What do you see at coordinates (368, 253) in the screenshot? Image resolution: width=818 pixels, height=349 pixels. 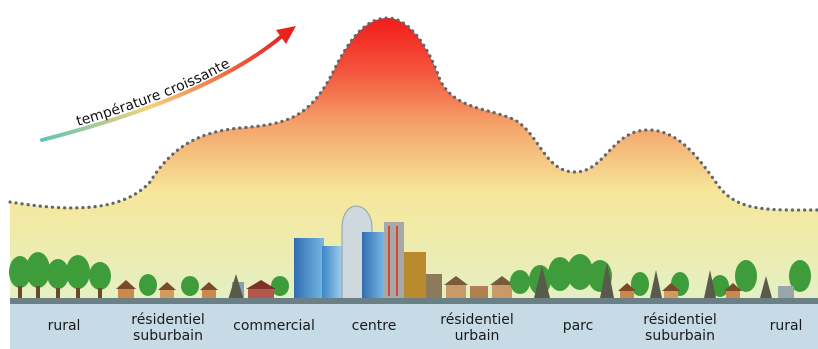 I see `downtown-towers` at bounding box center [368, 253].